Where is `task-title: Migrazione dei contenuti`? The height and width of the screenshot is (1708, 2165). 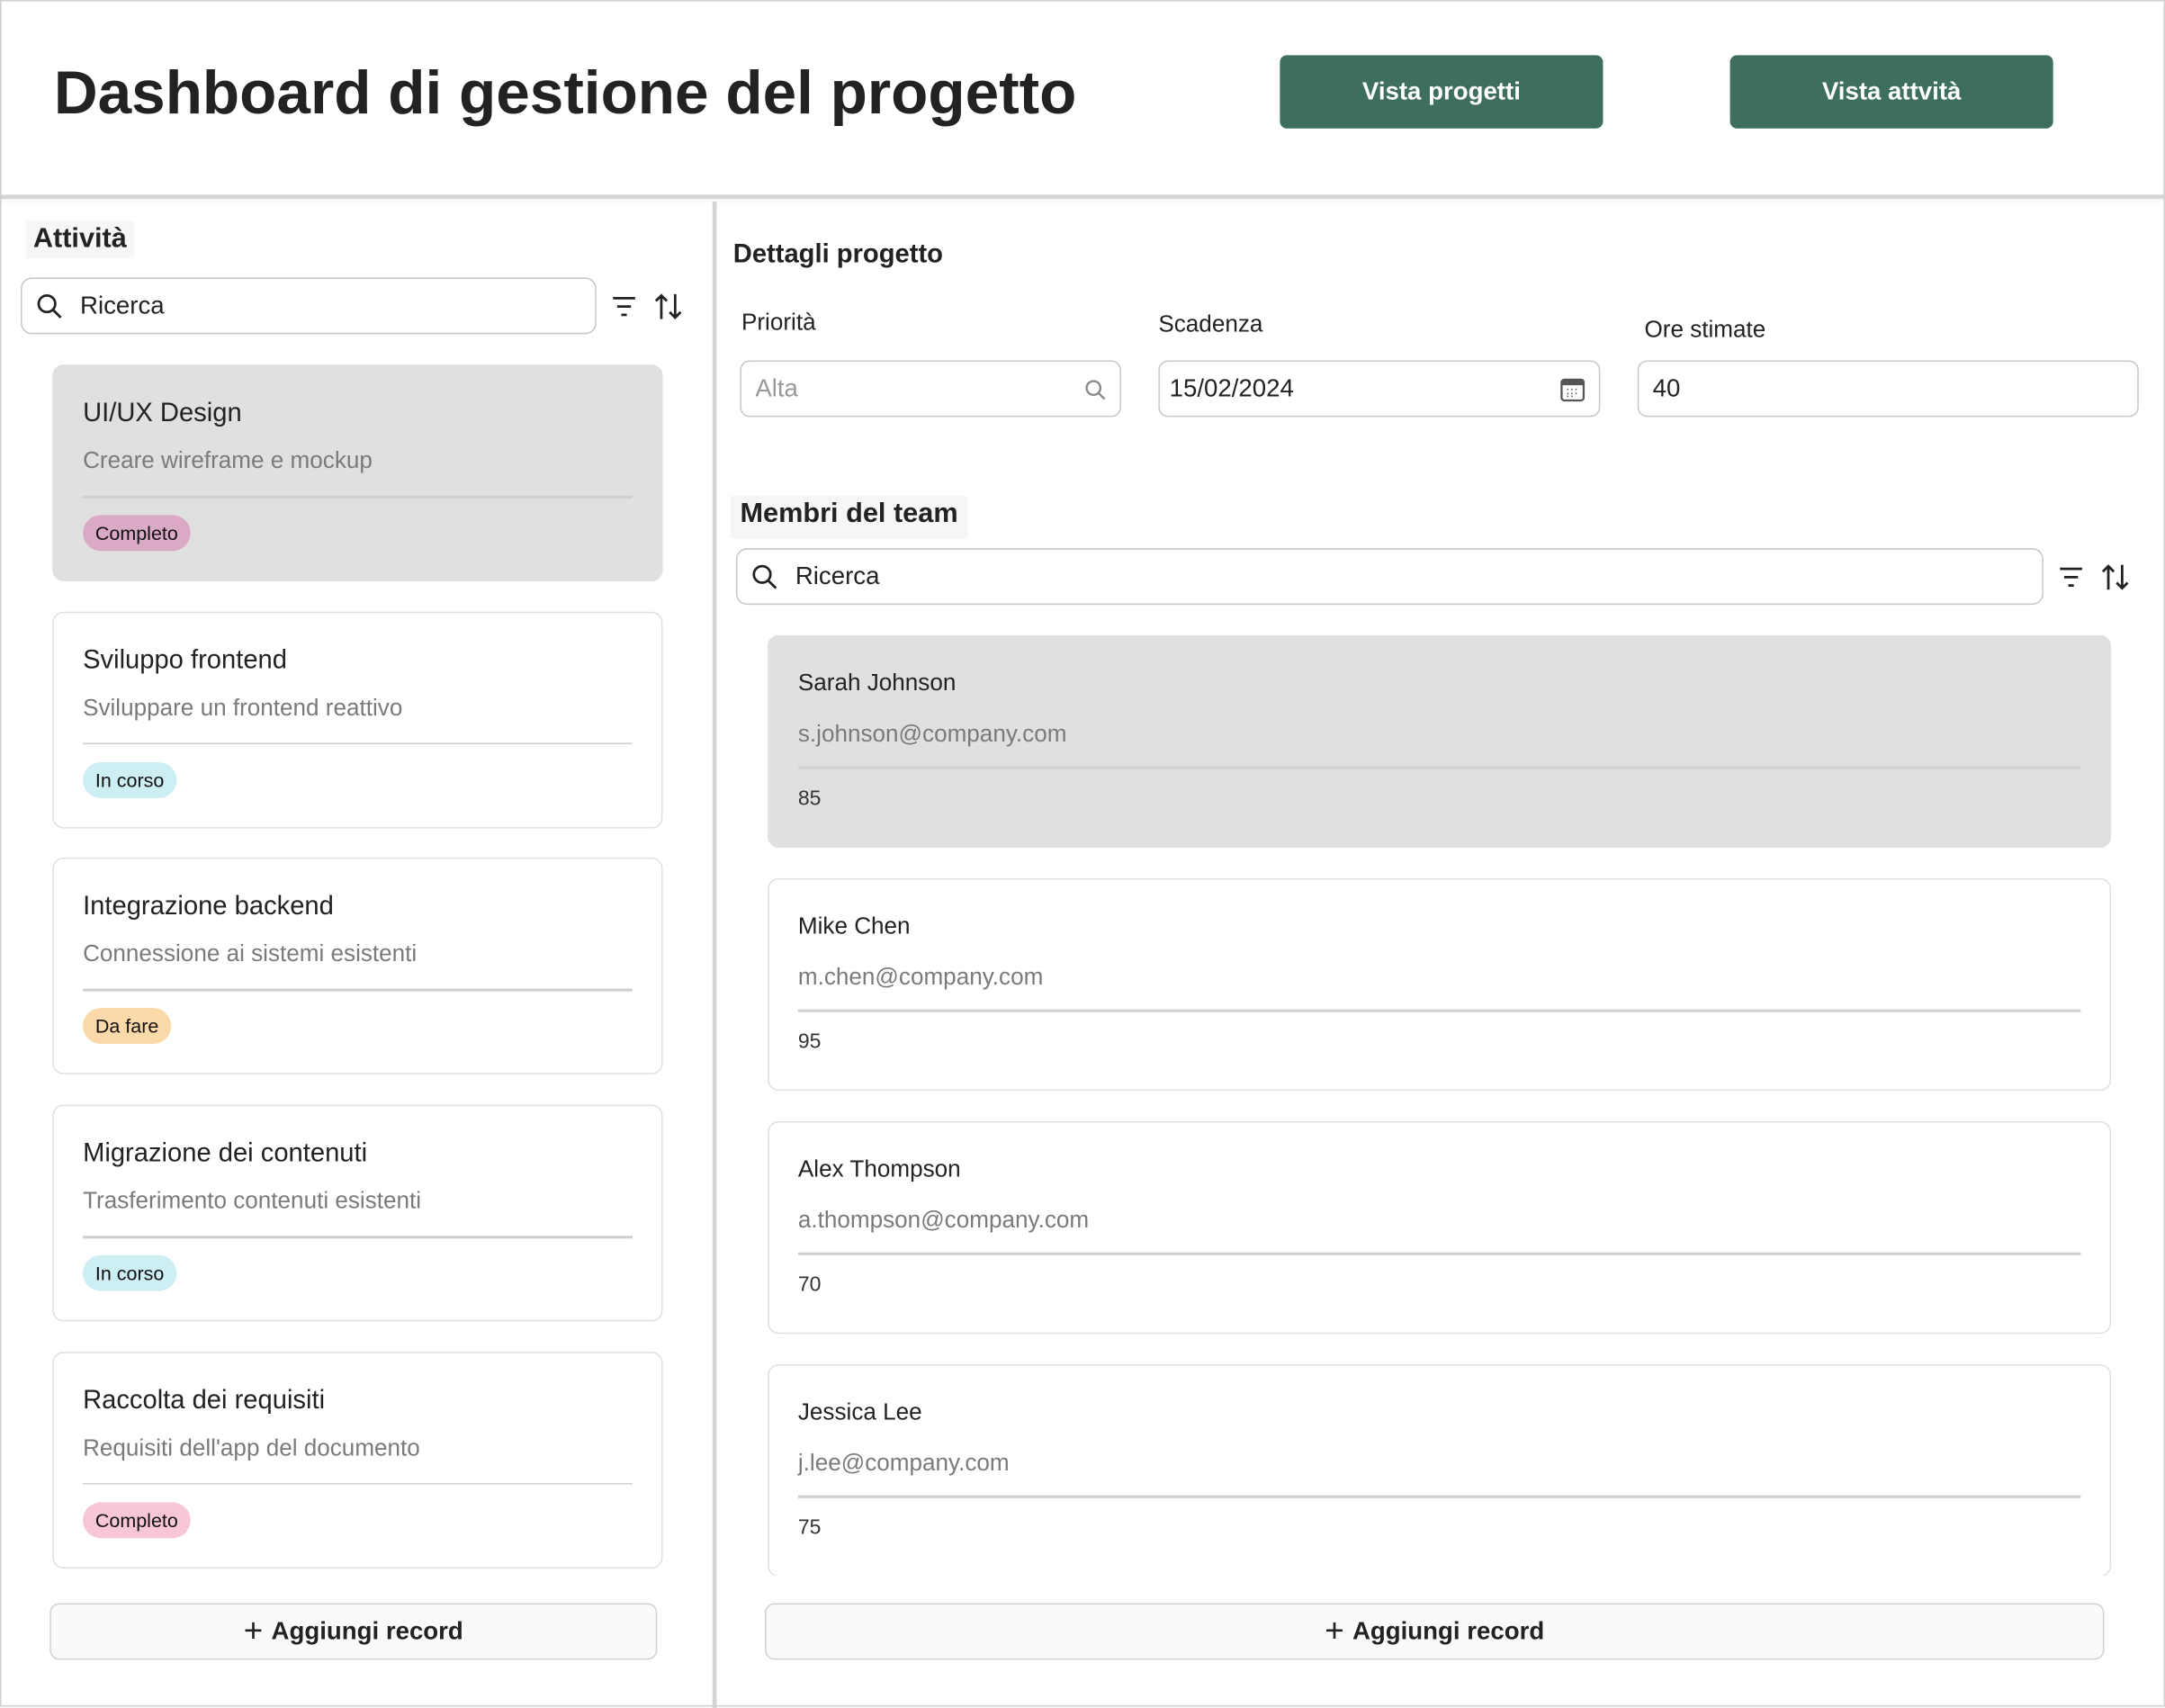
task-title: Migrazione dei contenuti is located at coordinates (226, 1154).